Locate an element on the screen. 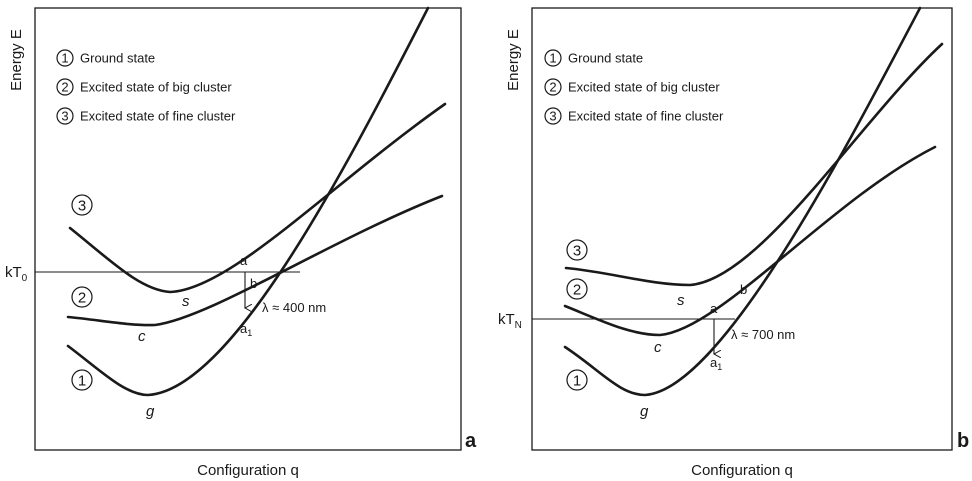  panel-b-curve-number-1: 1 is located at coordinates (577, 380).